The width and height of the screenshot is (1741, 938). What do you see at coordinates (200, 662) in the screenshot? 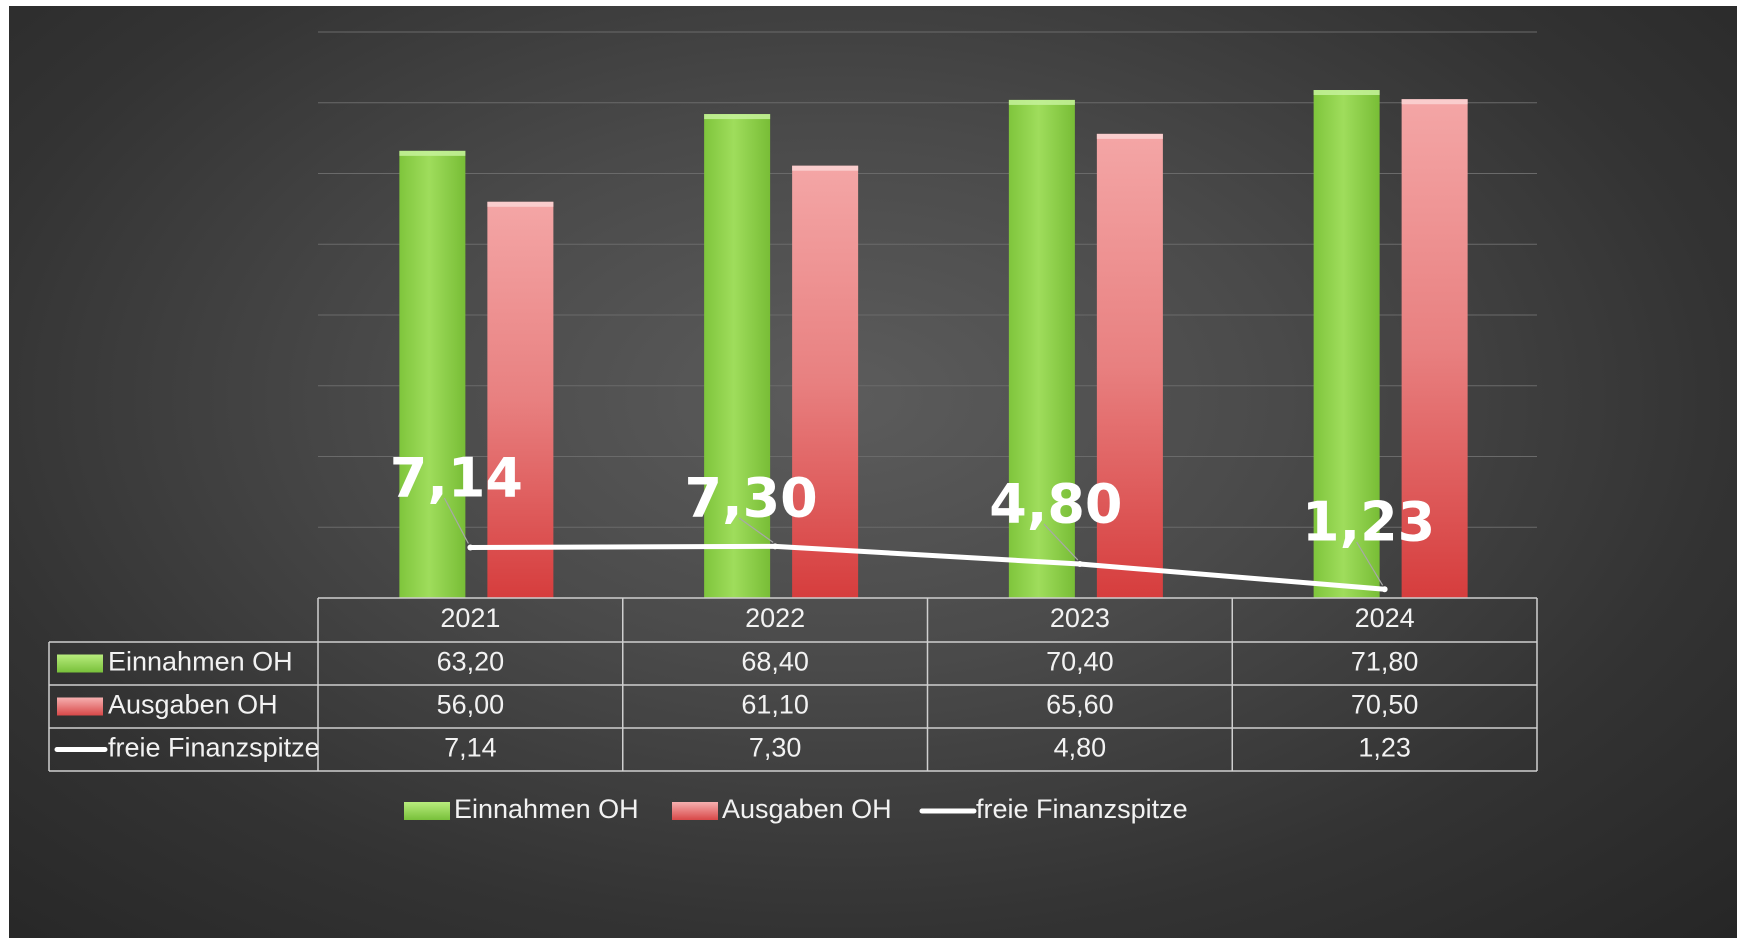
I see `table-row-label-einnahmen: Einnahmen OH` at bounding box center [200, 662].